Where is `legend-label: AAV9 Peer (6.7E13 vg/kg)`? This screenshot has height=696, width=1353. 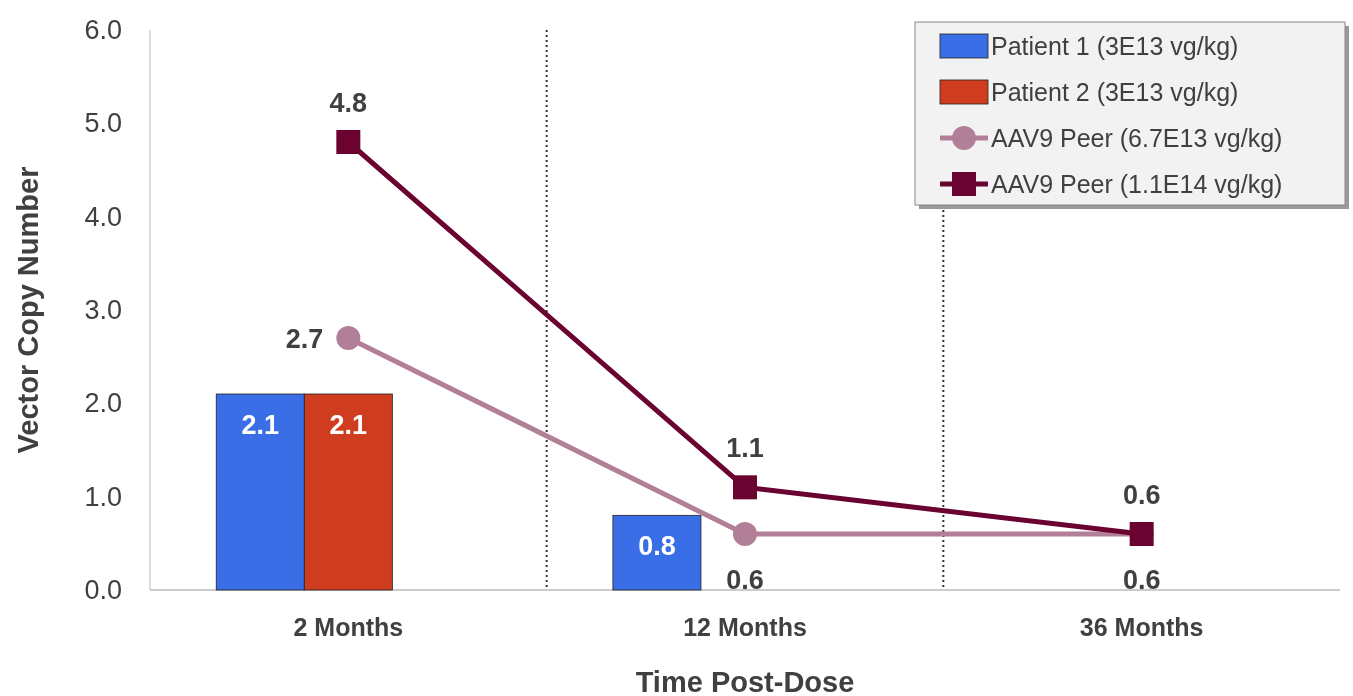
legend-label: AAV9 Peer (6.7E13 vg/kg) is located at coordinates (1137, 138).